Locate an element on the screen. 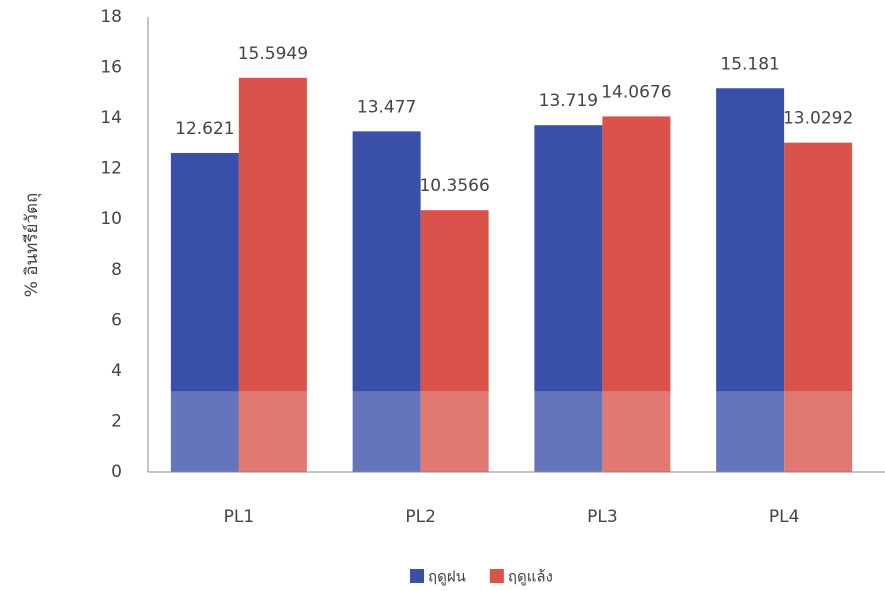  data-label: 15.181 is located at coordinates (749, 64).